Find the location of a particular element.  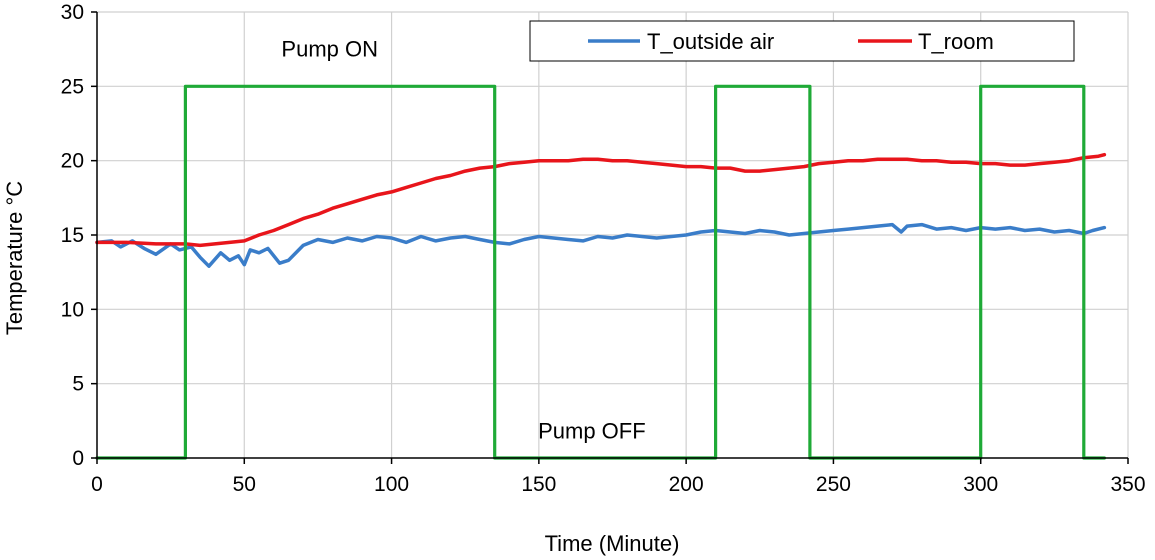

legend-label-room: T_room is located at coordinates (956, 41).